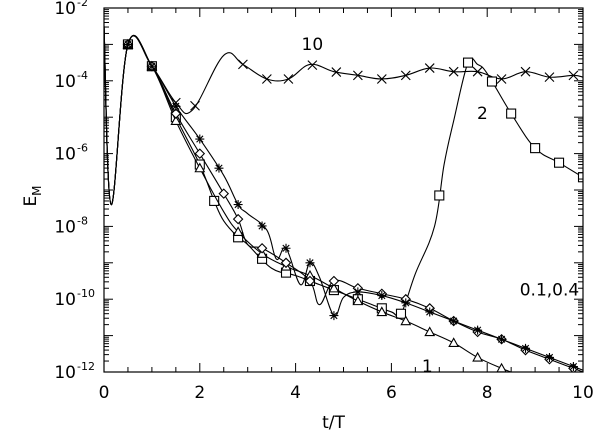  Describe the element at coordinates (86, 366) in the screenshot. I see `y-tick-exponent: -12` at that location.